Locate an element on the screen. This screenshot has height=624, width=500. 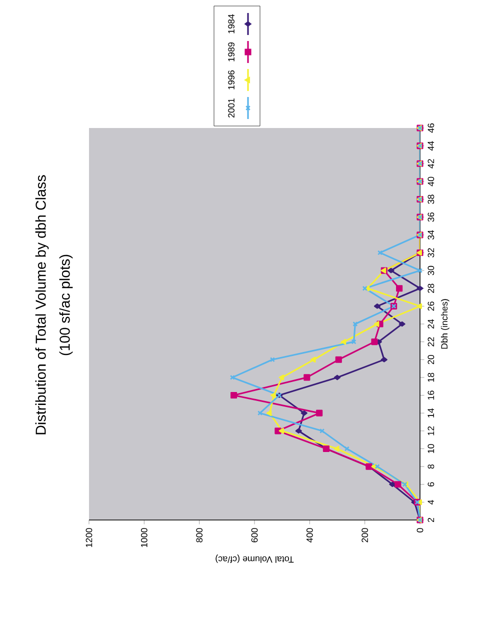
y-tick-label: 10 is located at coordinates (431, 449).